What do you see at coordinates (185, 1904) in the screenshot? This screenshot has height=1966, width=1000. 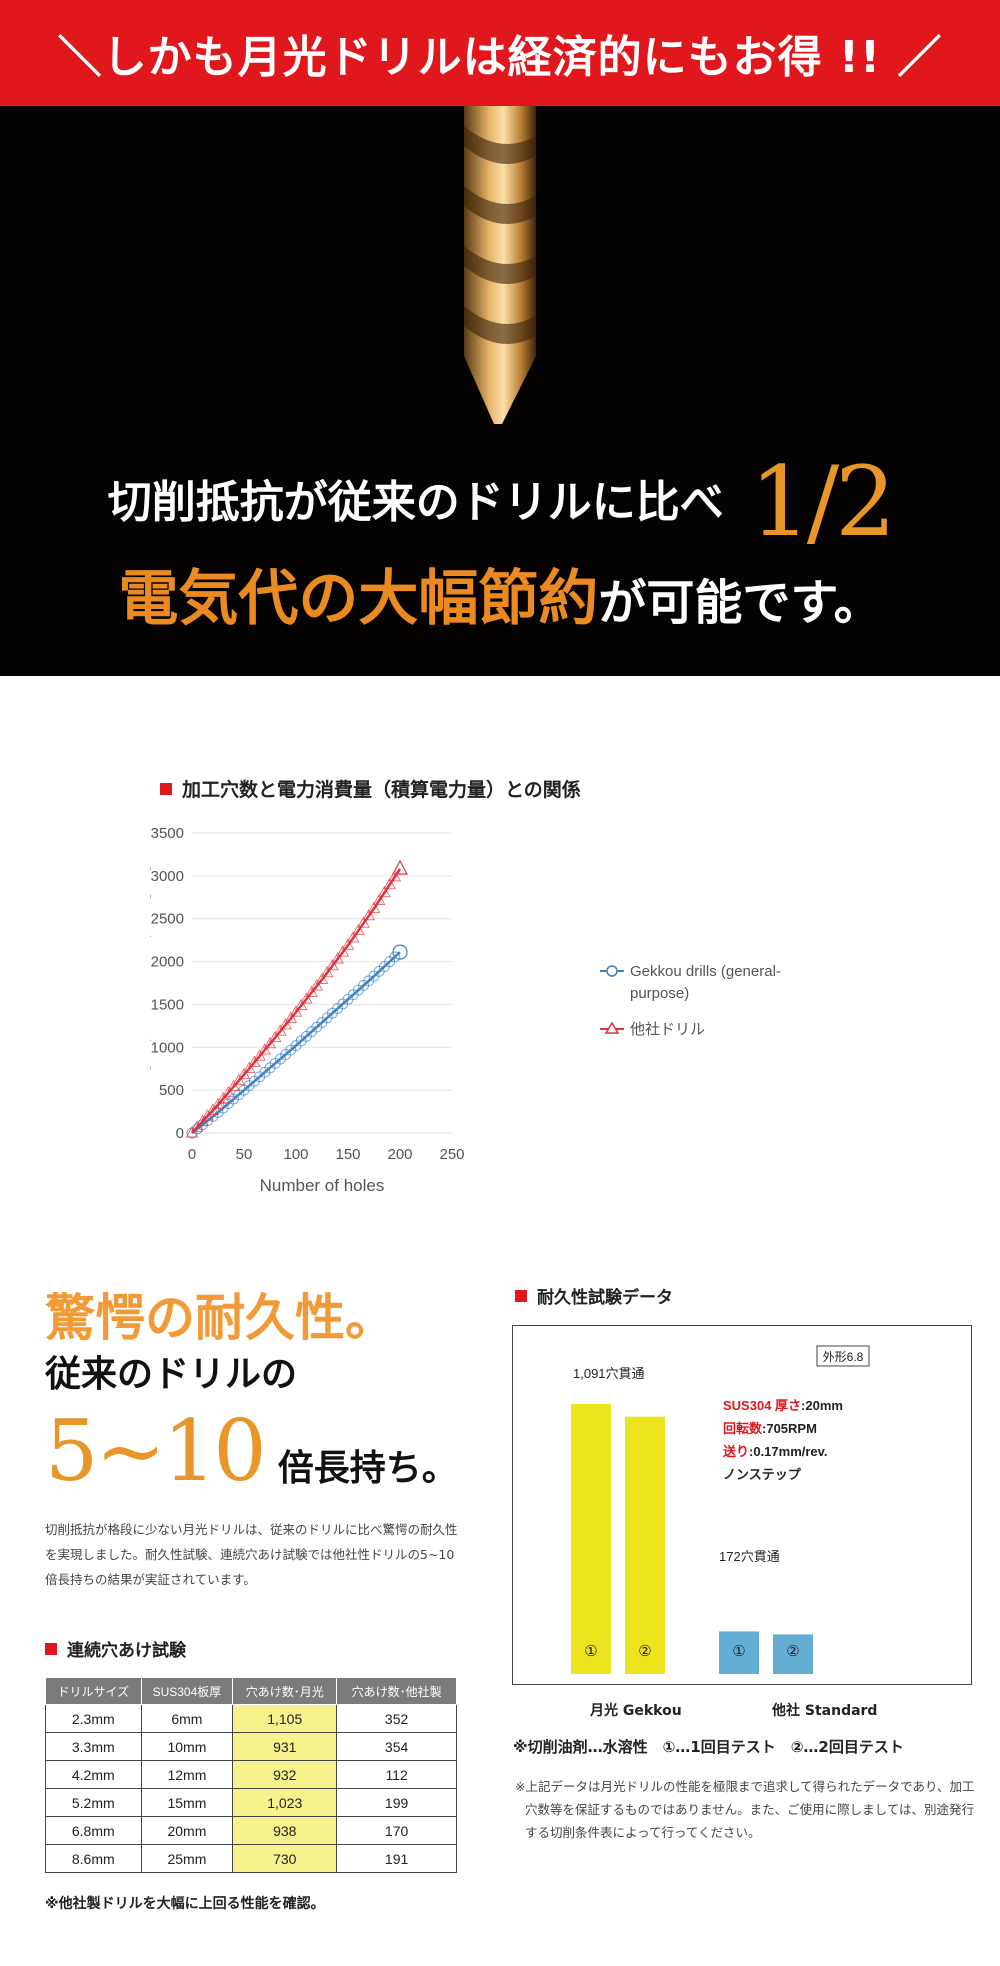 I see `table-note: ※他社製ドリルを大幅に上回る性能を確認。` at bounding box center [185, 1904].